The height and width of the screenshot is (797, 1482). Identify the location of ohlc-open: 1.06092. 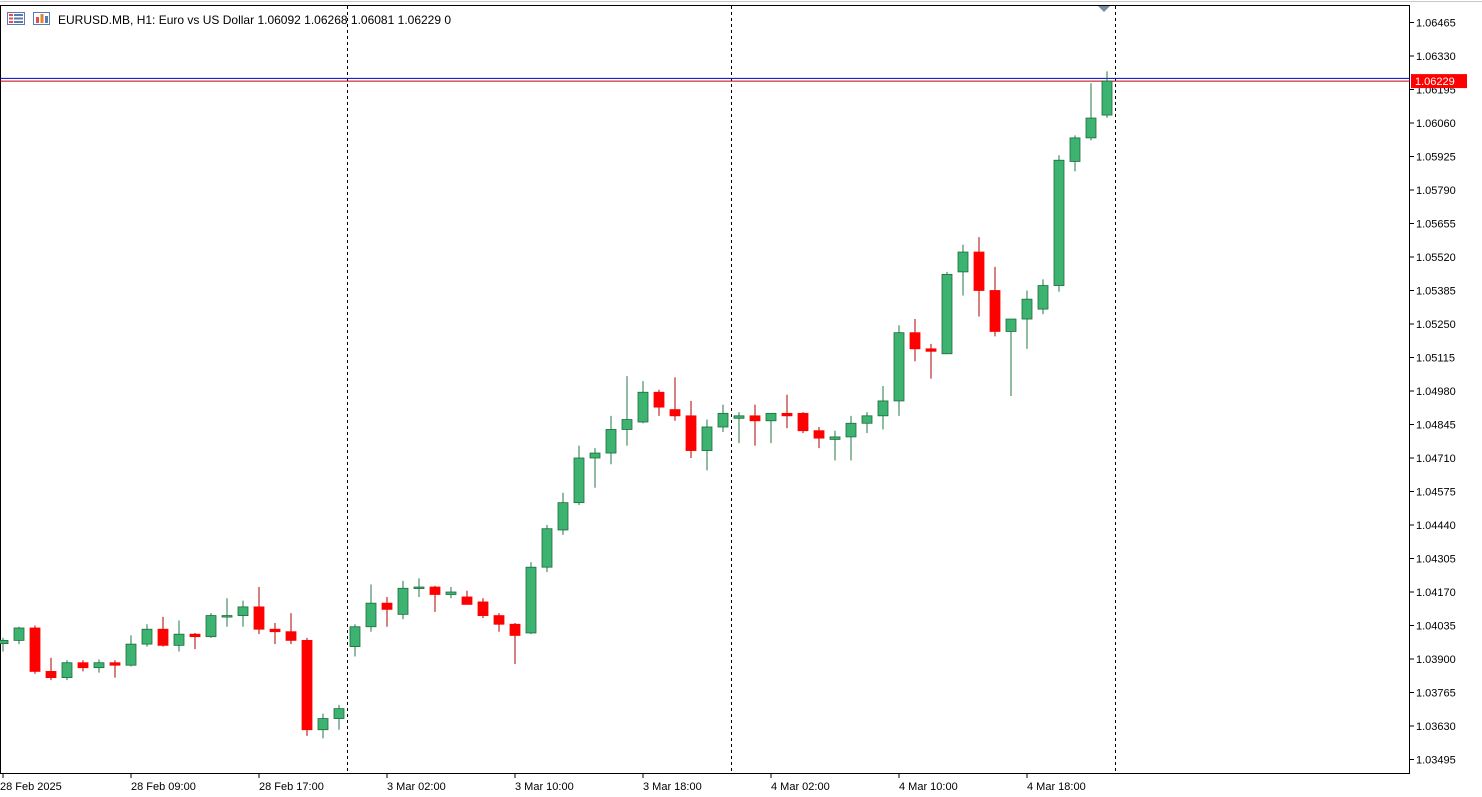
(279, 20).